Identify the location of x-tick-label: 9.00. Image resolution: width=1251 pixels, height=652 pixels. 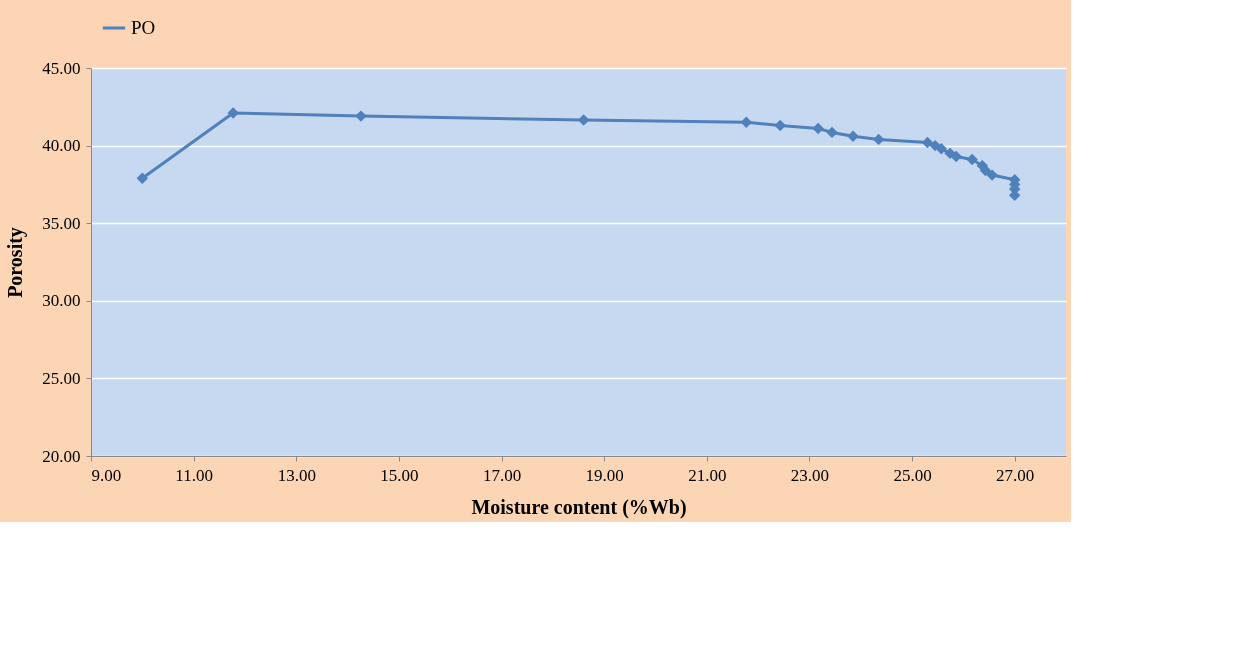
(106, 475).